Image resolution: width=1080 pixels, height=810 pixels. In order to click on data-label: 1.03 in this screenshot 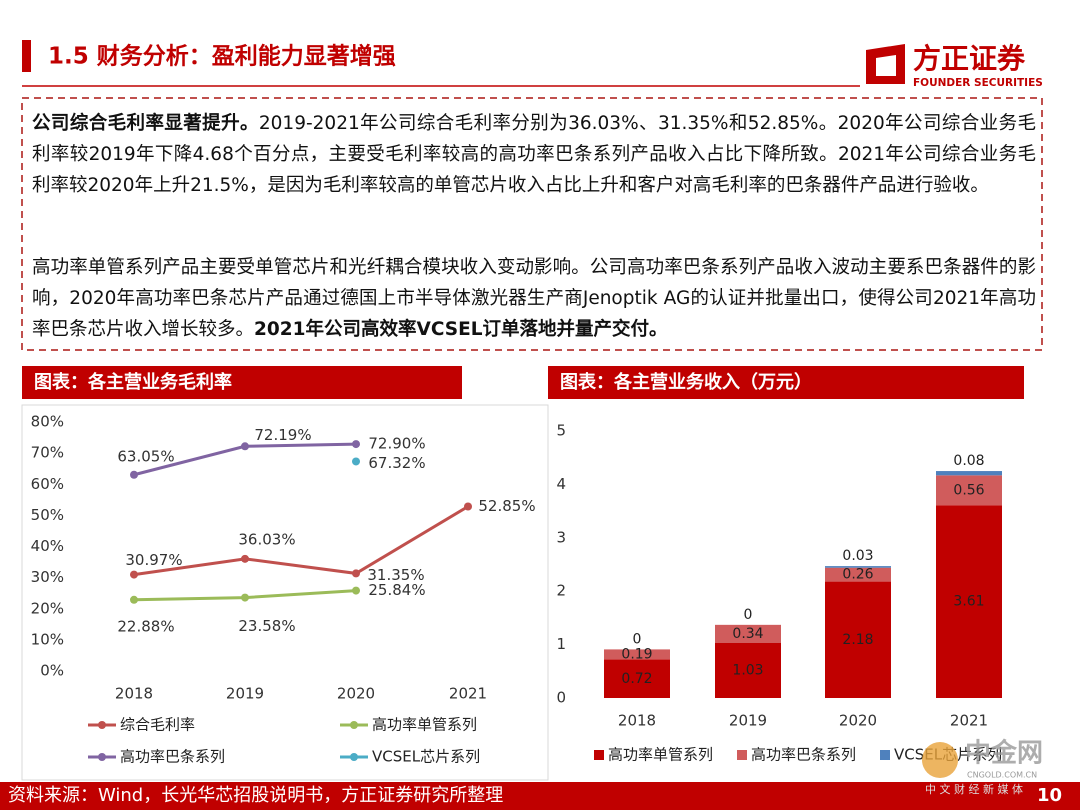, I will do `click(747, 670)`.